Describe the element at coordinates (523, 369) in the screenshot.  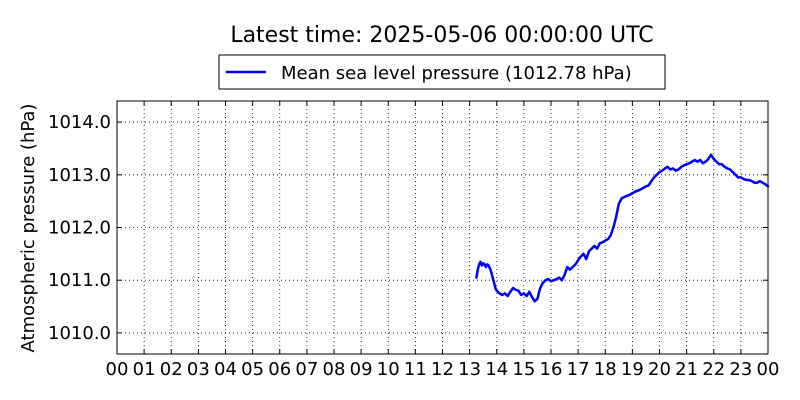
I see `x-tick-label: 15` at that location.